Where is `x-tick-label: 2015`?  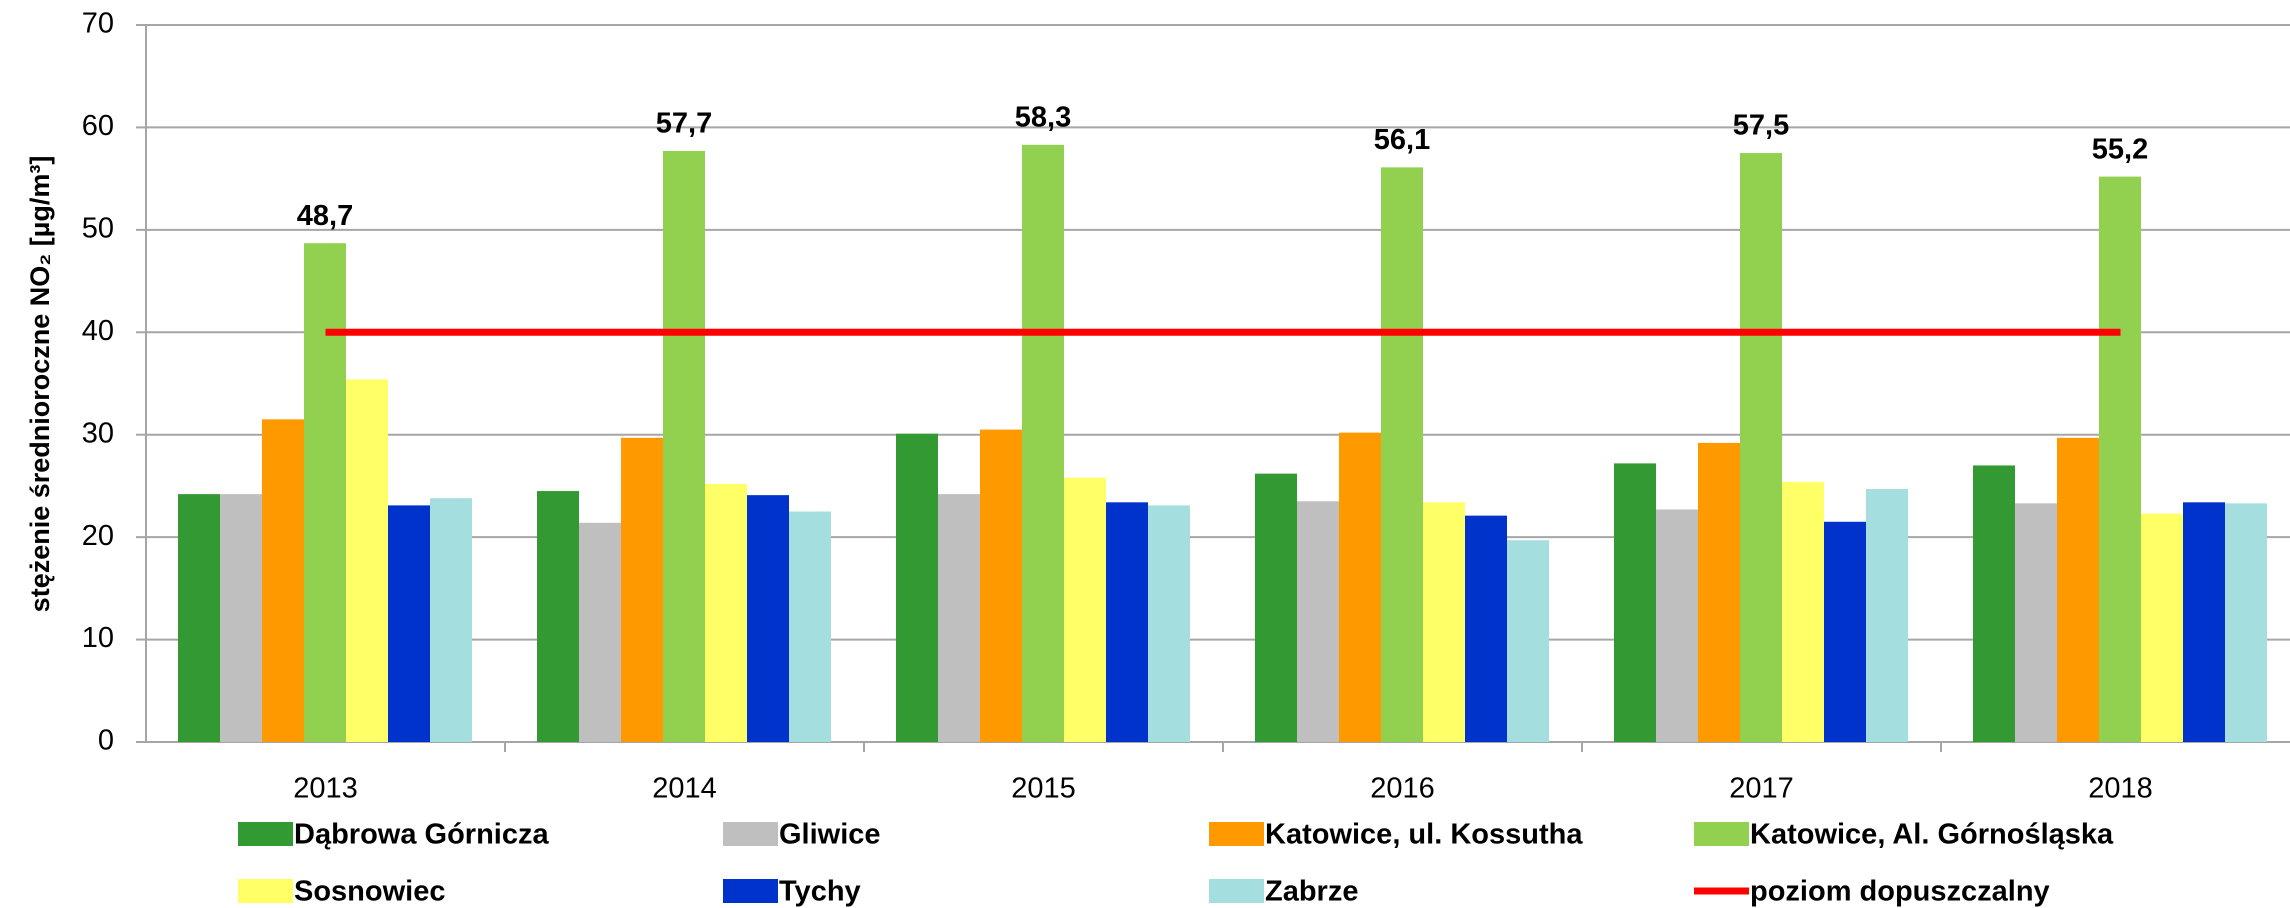 x-tick-label: 2015 is located at coordinates (1043, 789).